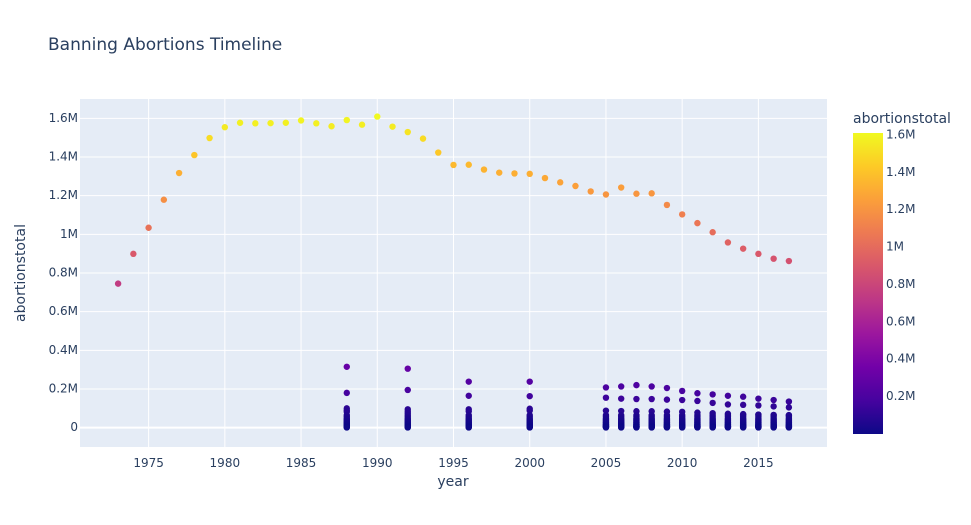  What do you see at coordinates (900, 209) in the screenshot?
I see `colorbar-tick-label: 1.2M` at bounding box center [900, 209].